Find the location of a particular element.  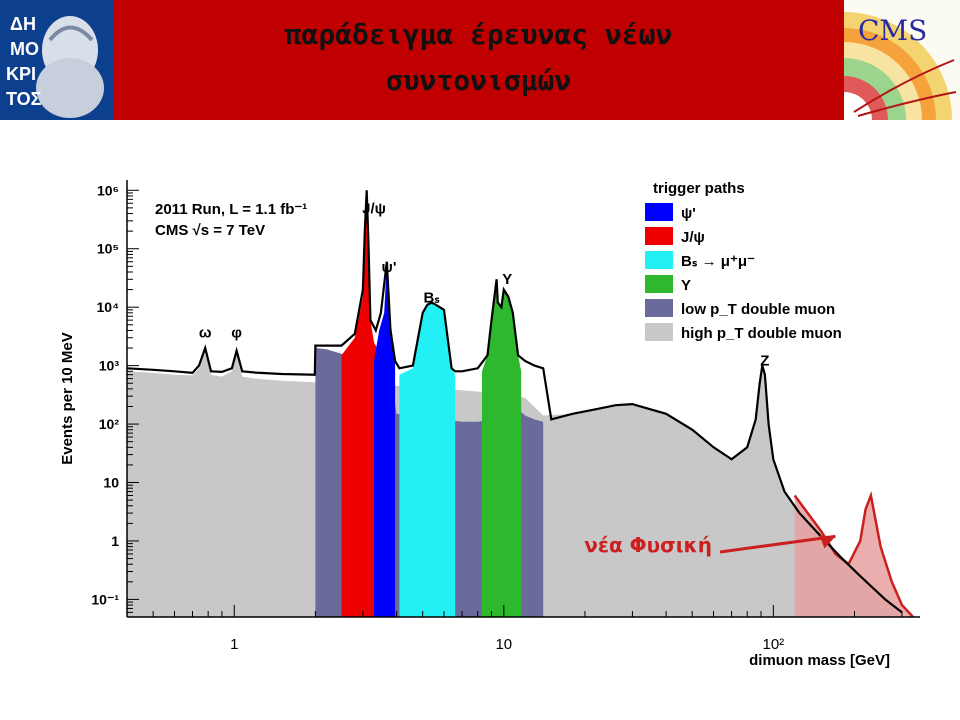

y-tick-label-7: 10⁻¹ is located at coordinates (105, 599).